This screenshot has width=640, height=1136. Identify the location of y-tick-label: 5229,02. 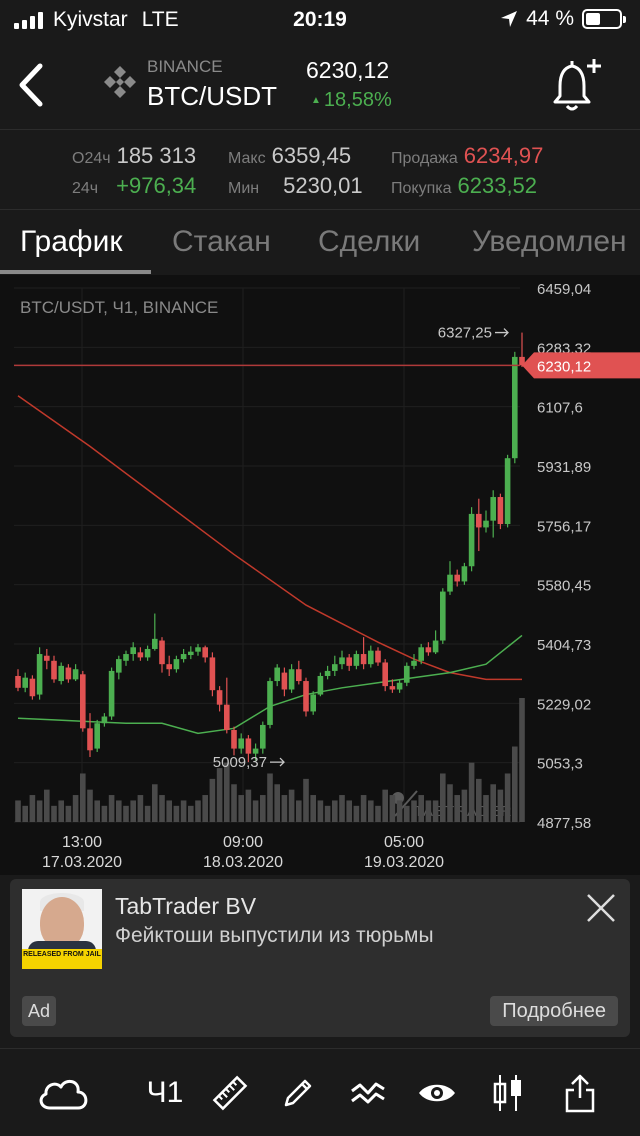
(564, 704).